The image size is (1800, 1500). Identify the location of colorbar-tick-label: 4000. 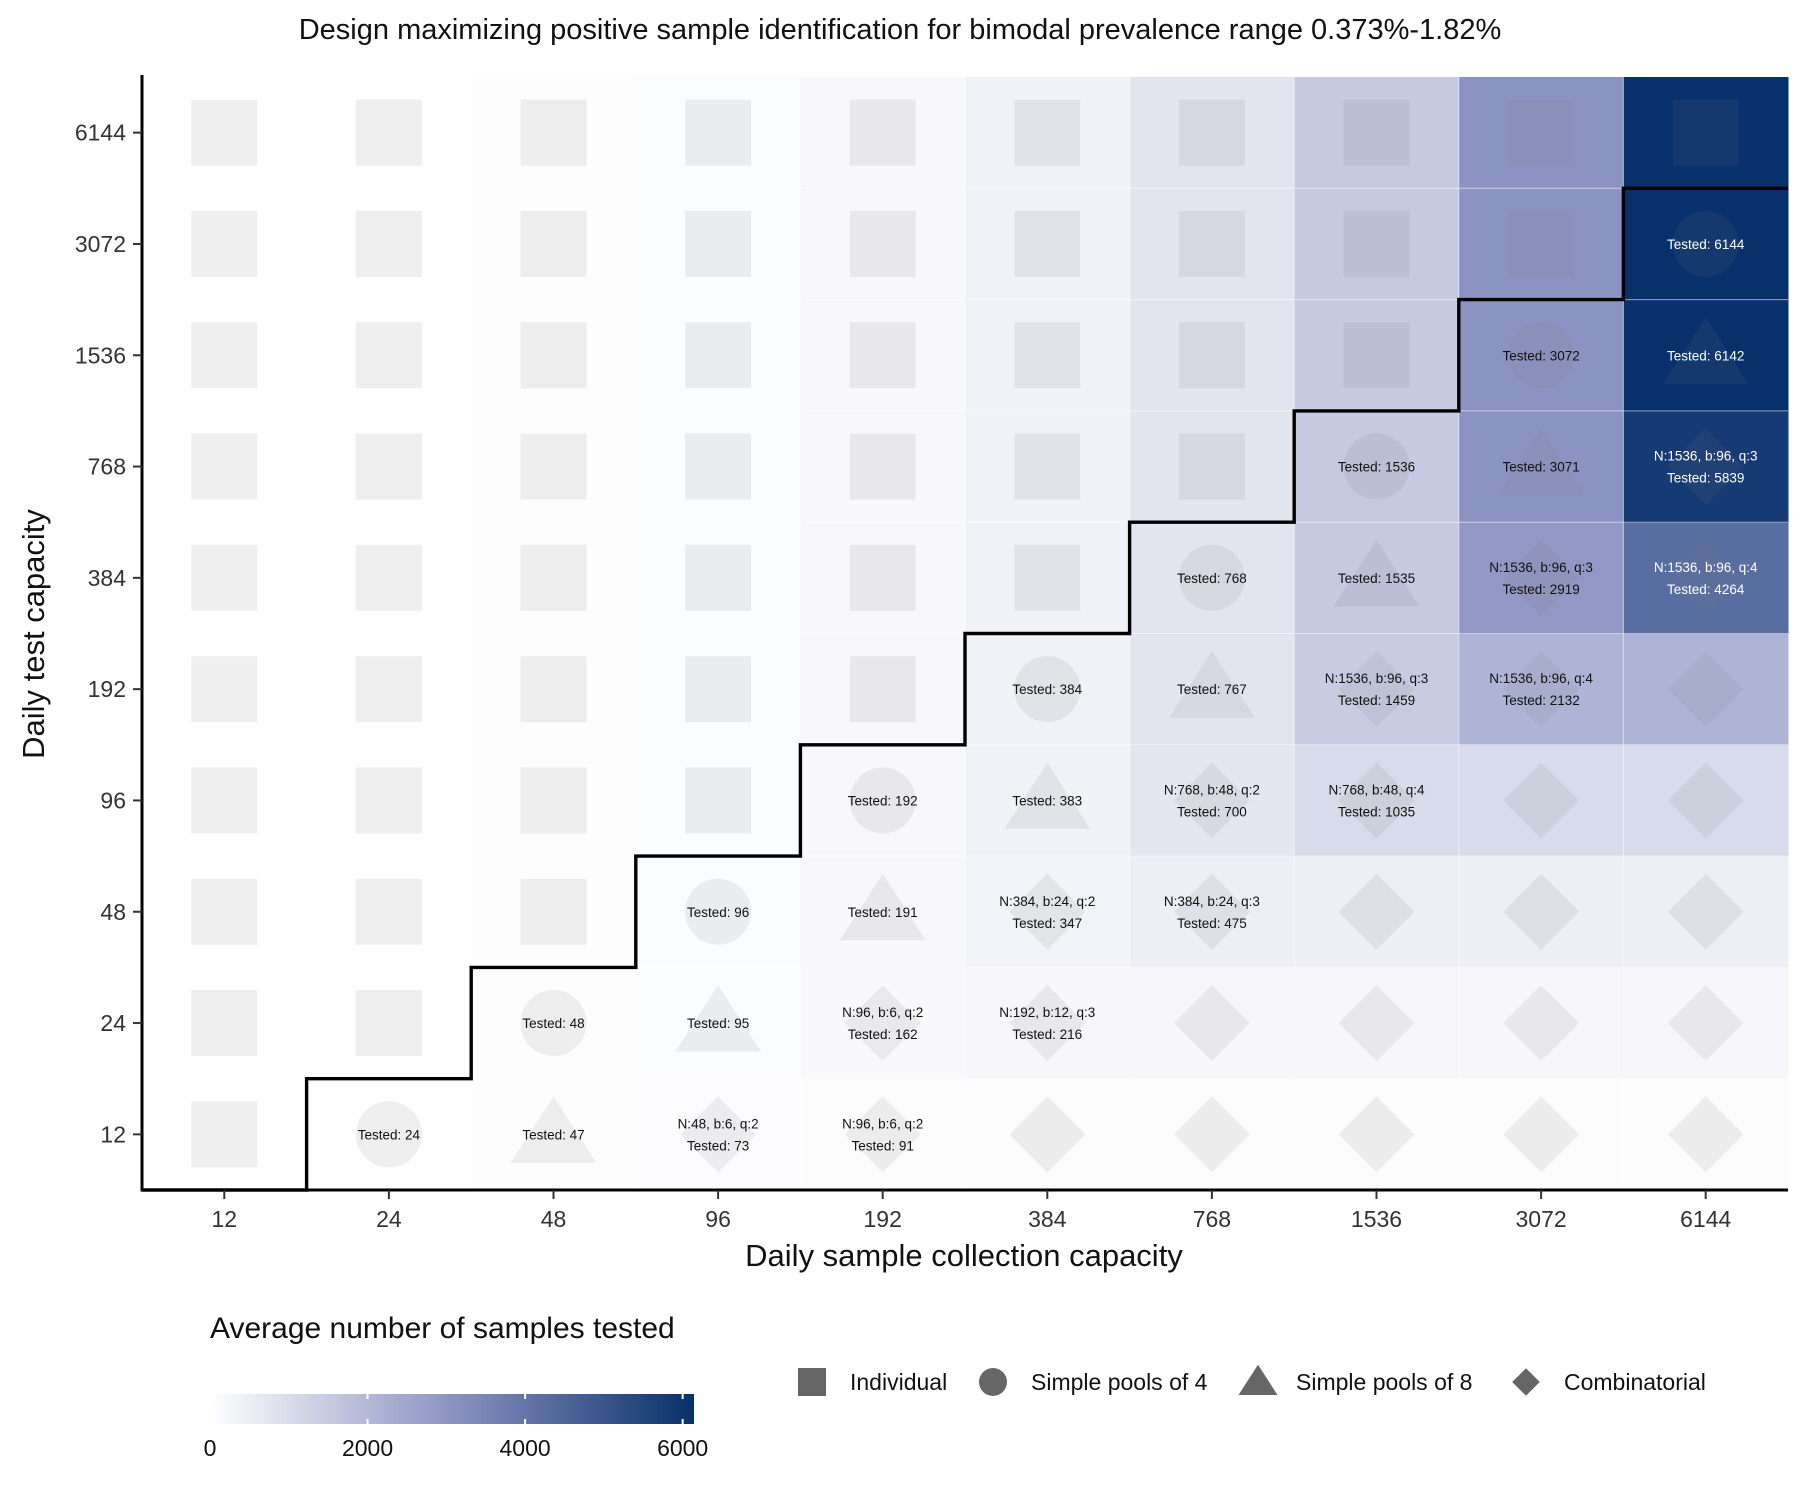
(525, 1448).